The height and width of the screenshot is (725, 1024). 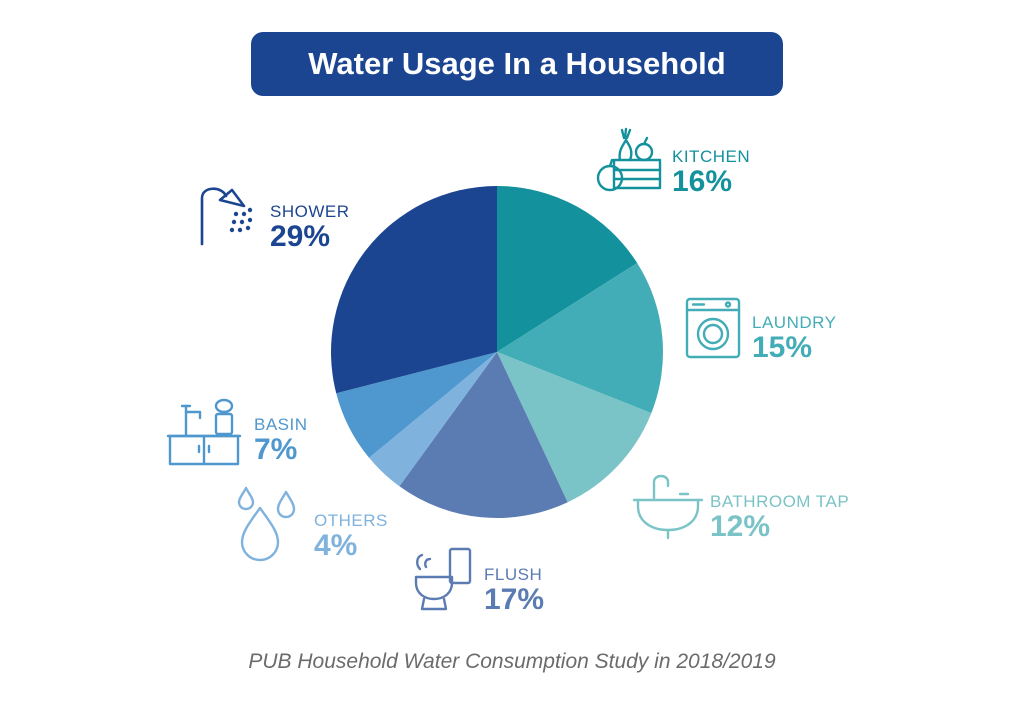 I want to click on washing-machine-icon, so click(x=713, y=328).